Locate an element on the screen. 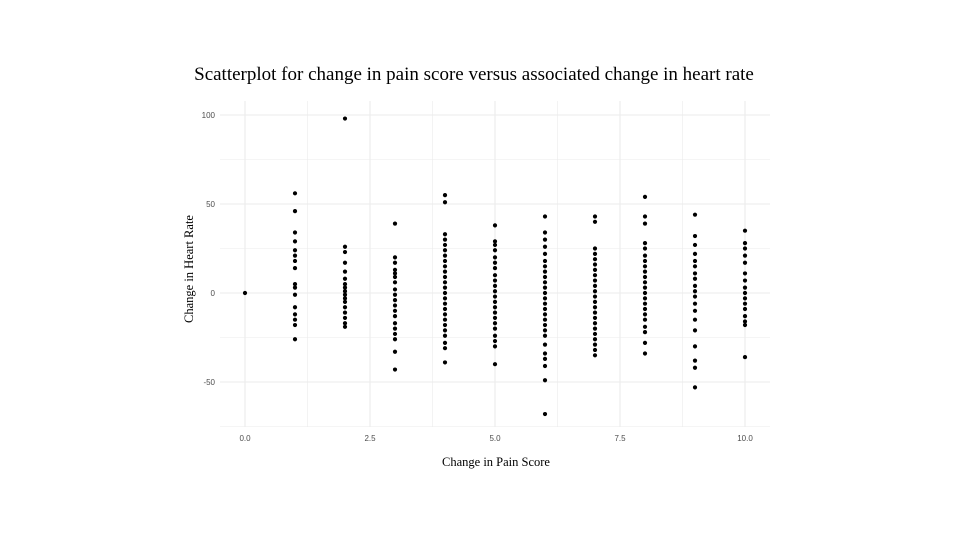 This screenshot has height=540, width=960. y-tick-label: 100 is located at coordinates (209, 115).